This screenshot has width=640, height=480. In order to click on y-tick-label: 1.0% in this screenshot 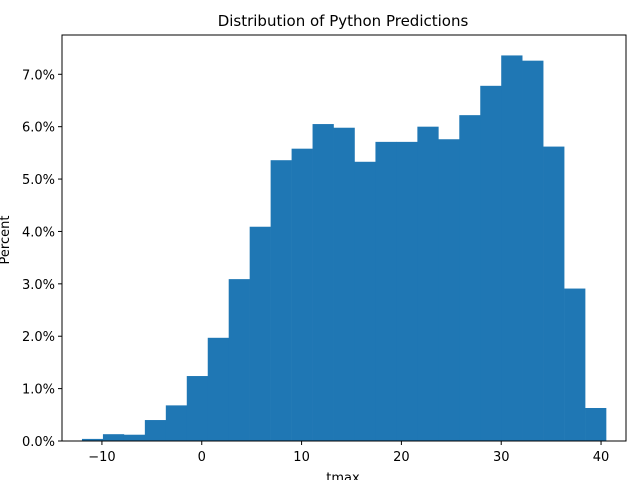, I will do `click(38, 390)`.